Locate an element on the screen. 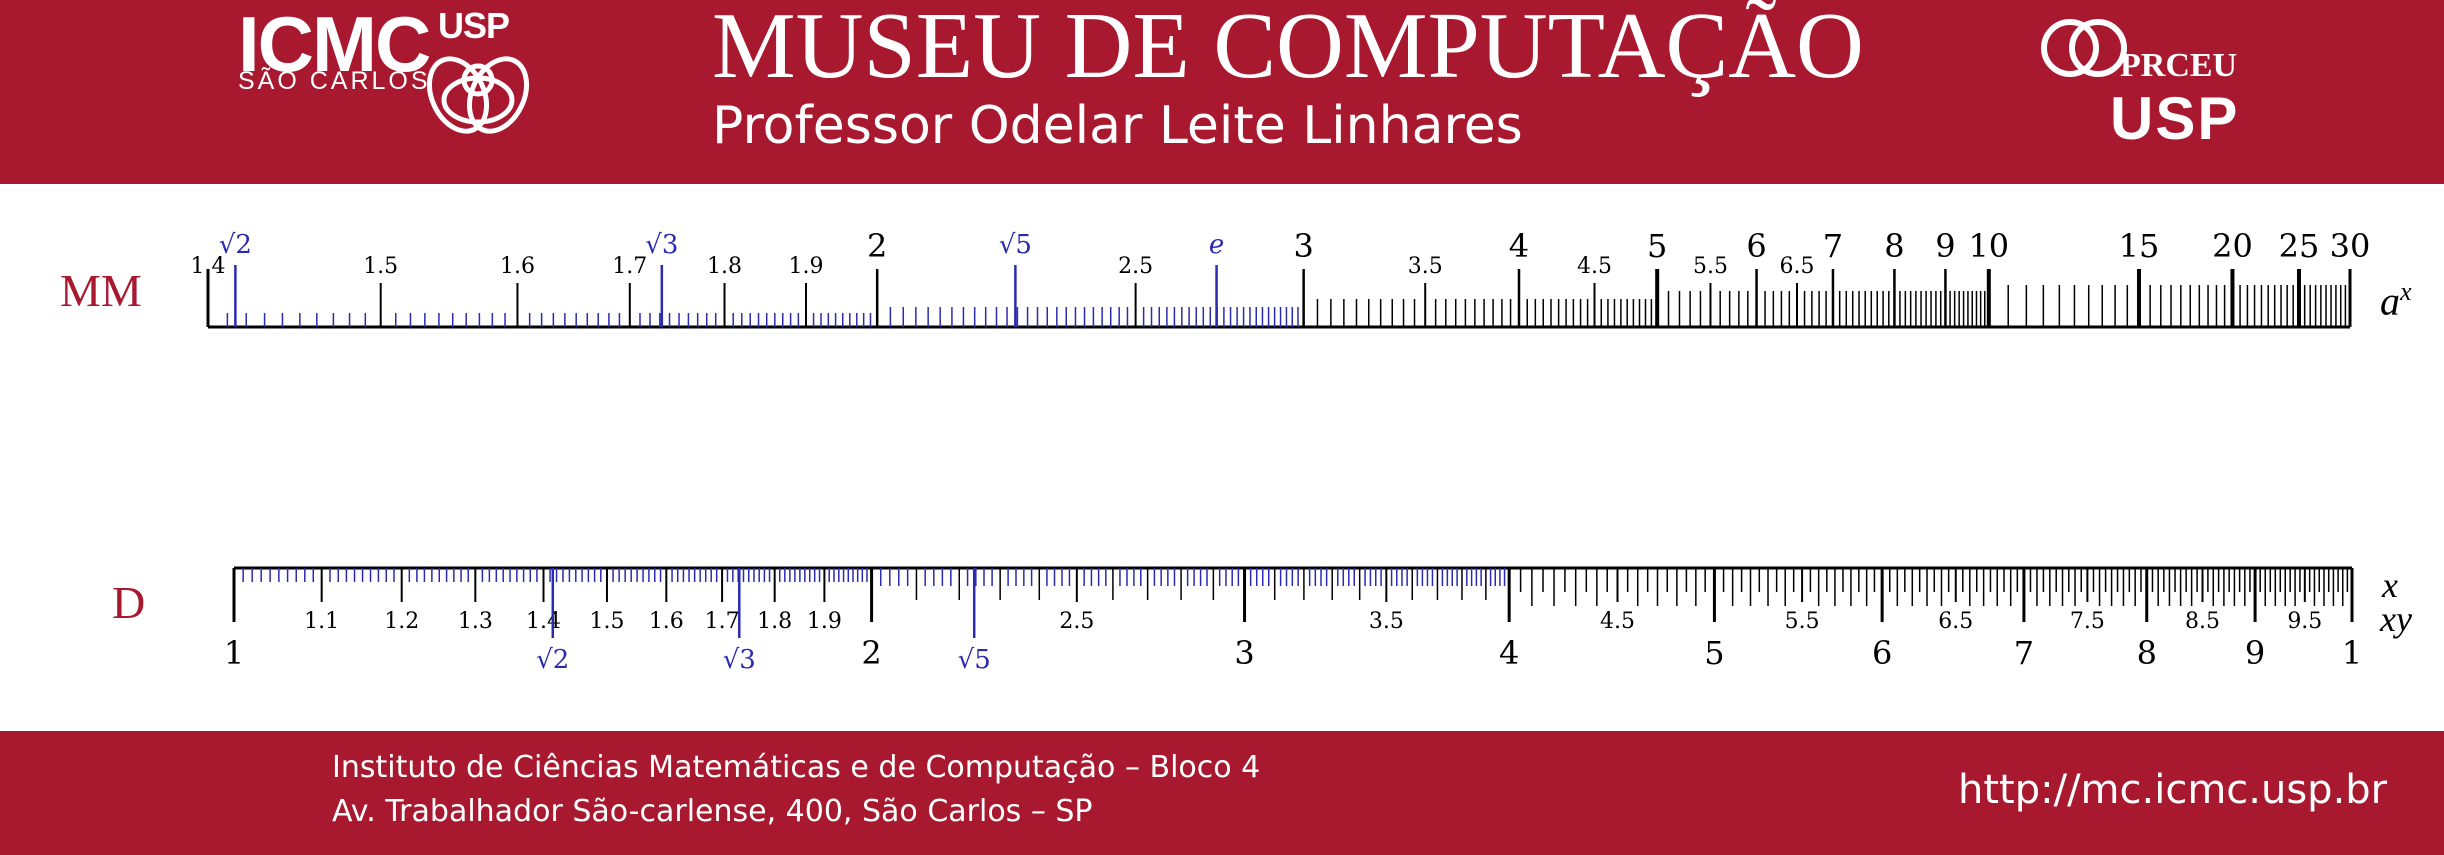 The width and height of the screenshot is (2444, 855). d-minor-label: 8.5 is located at coordinates (2202, 621).